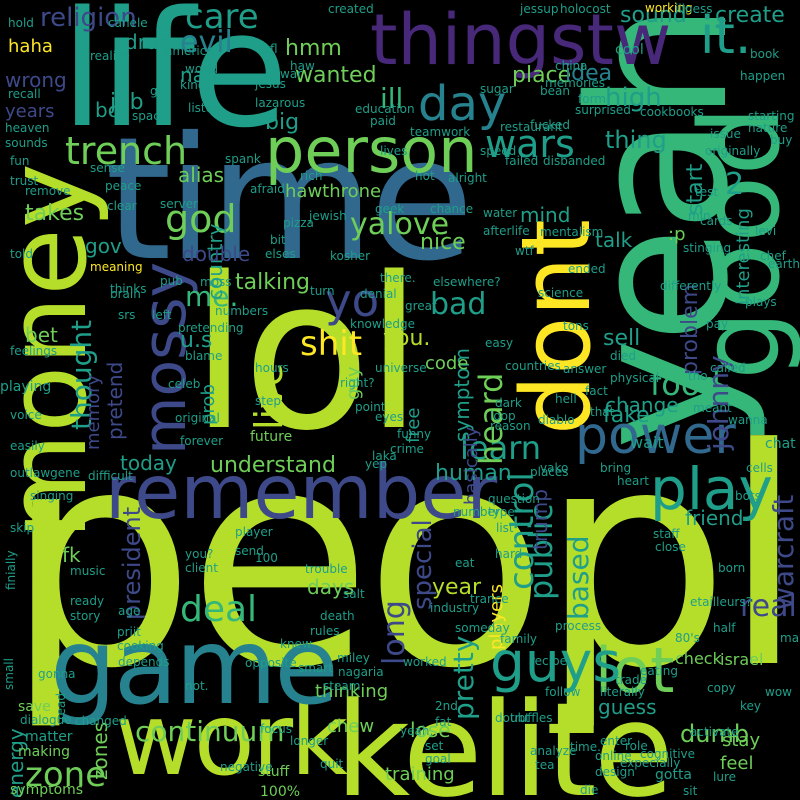  Describe the element at coordinates (421, 306) in the screenshot. I see `word: great` at that location.